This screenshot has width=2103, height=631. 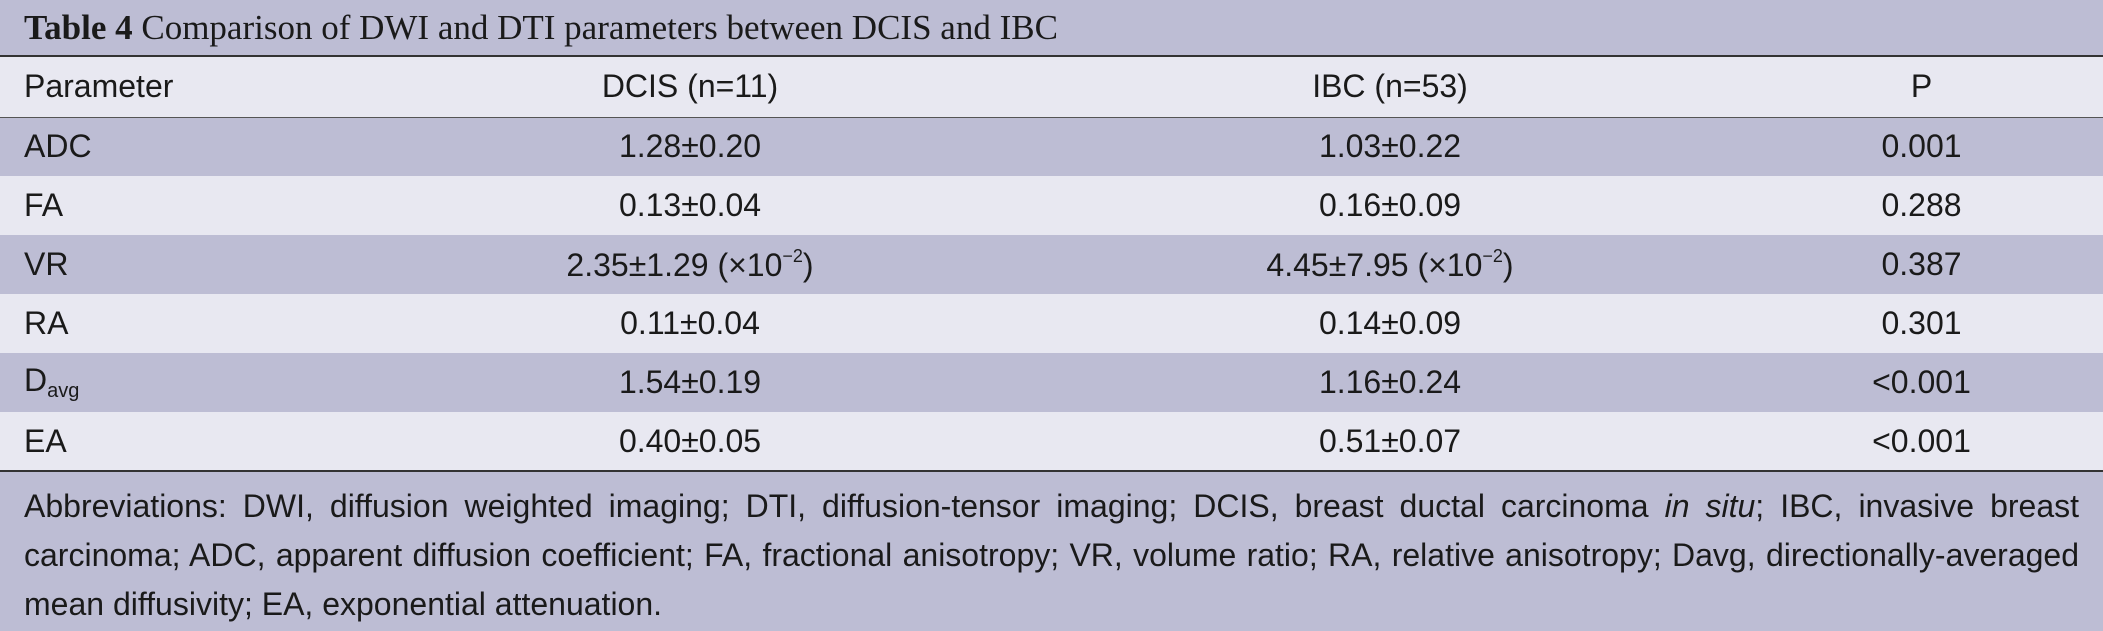 What do you see at coordinates (690, 323) in the screenshot?
I see `cell-dcis: 0.11±0.04` at bounding box center [690, 323].